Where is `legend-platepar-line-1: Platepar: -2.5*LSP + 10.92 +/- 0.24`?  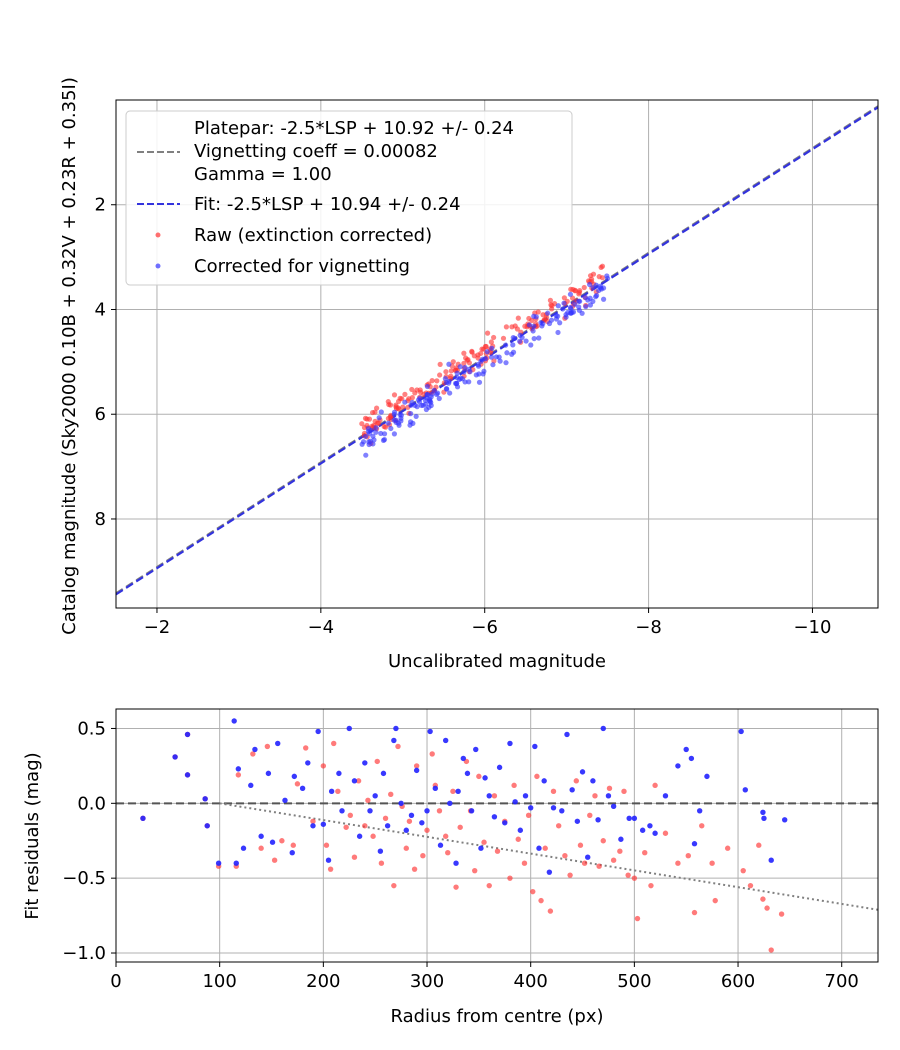 legend-platepar-line-1: Platepar: -2.5*LSP + 10.92 +/- 0.24 is located at coordinates (354, 128).